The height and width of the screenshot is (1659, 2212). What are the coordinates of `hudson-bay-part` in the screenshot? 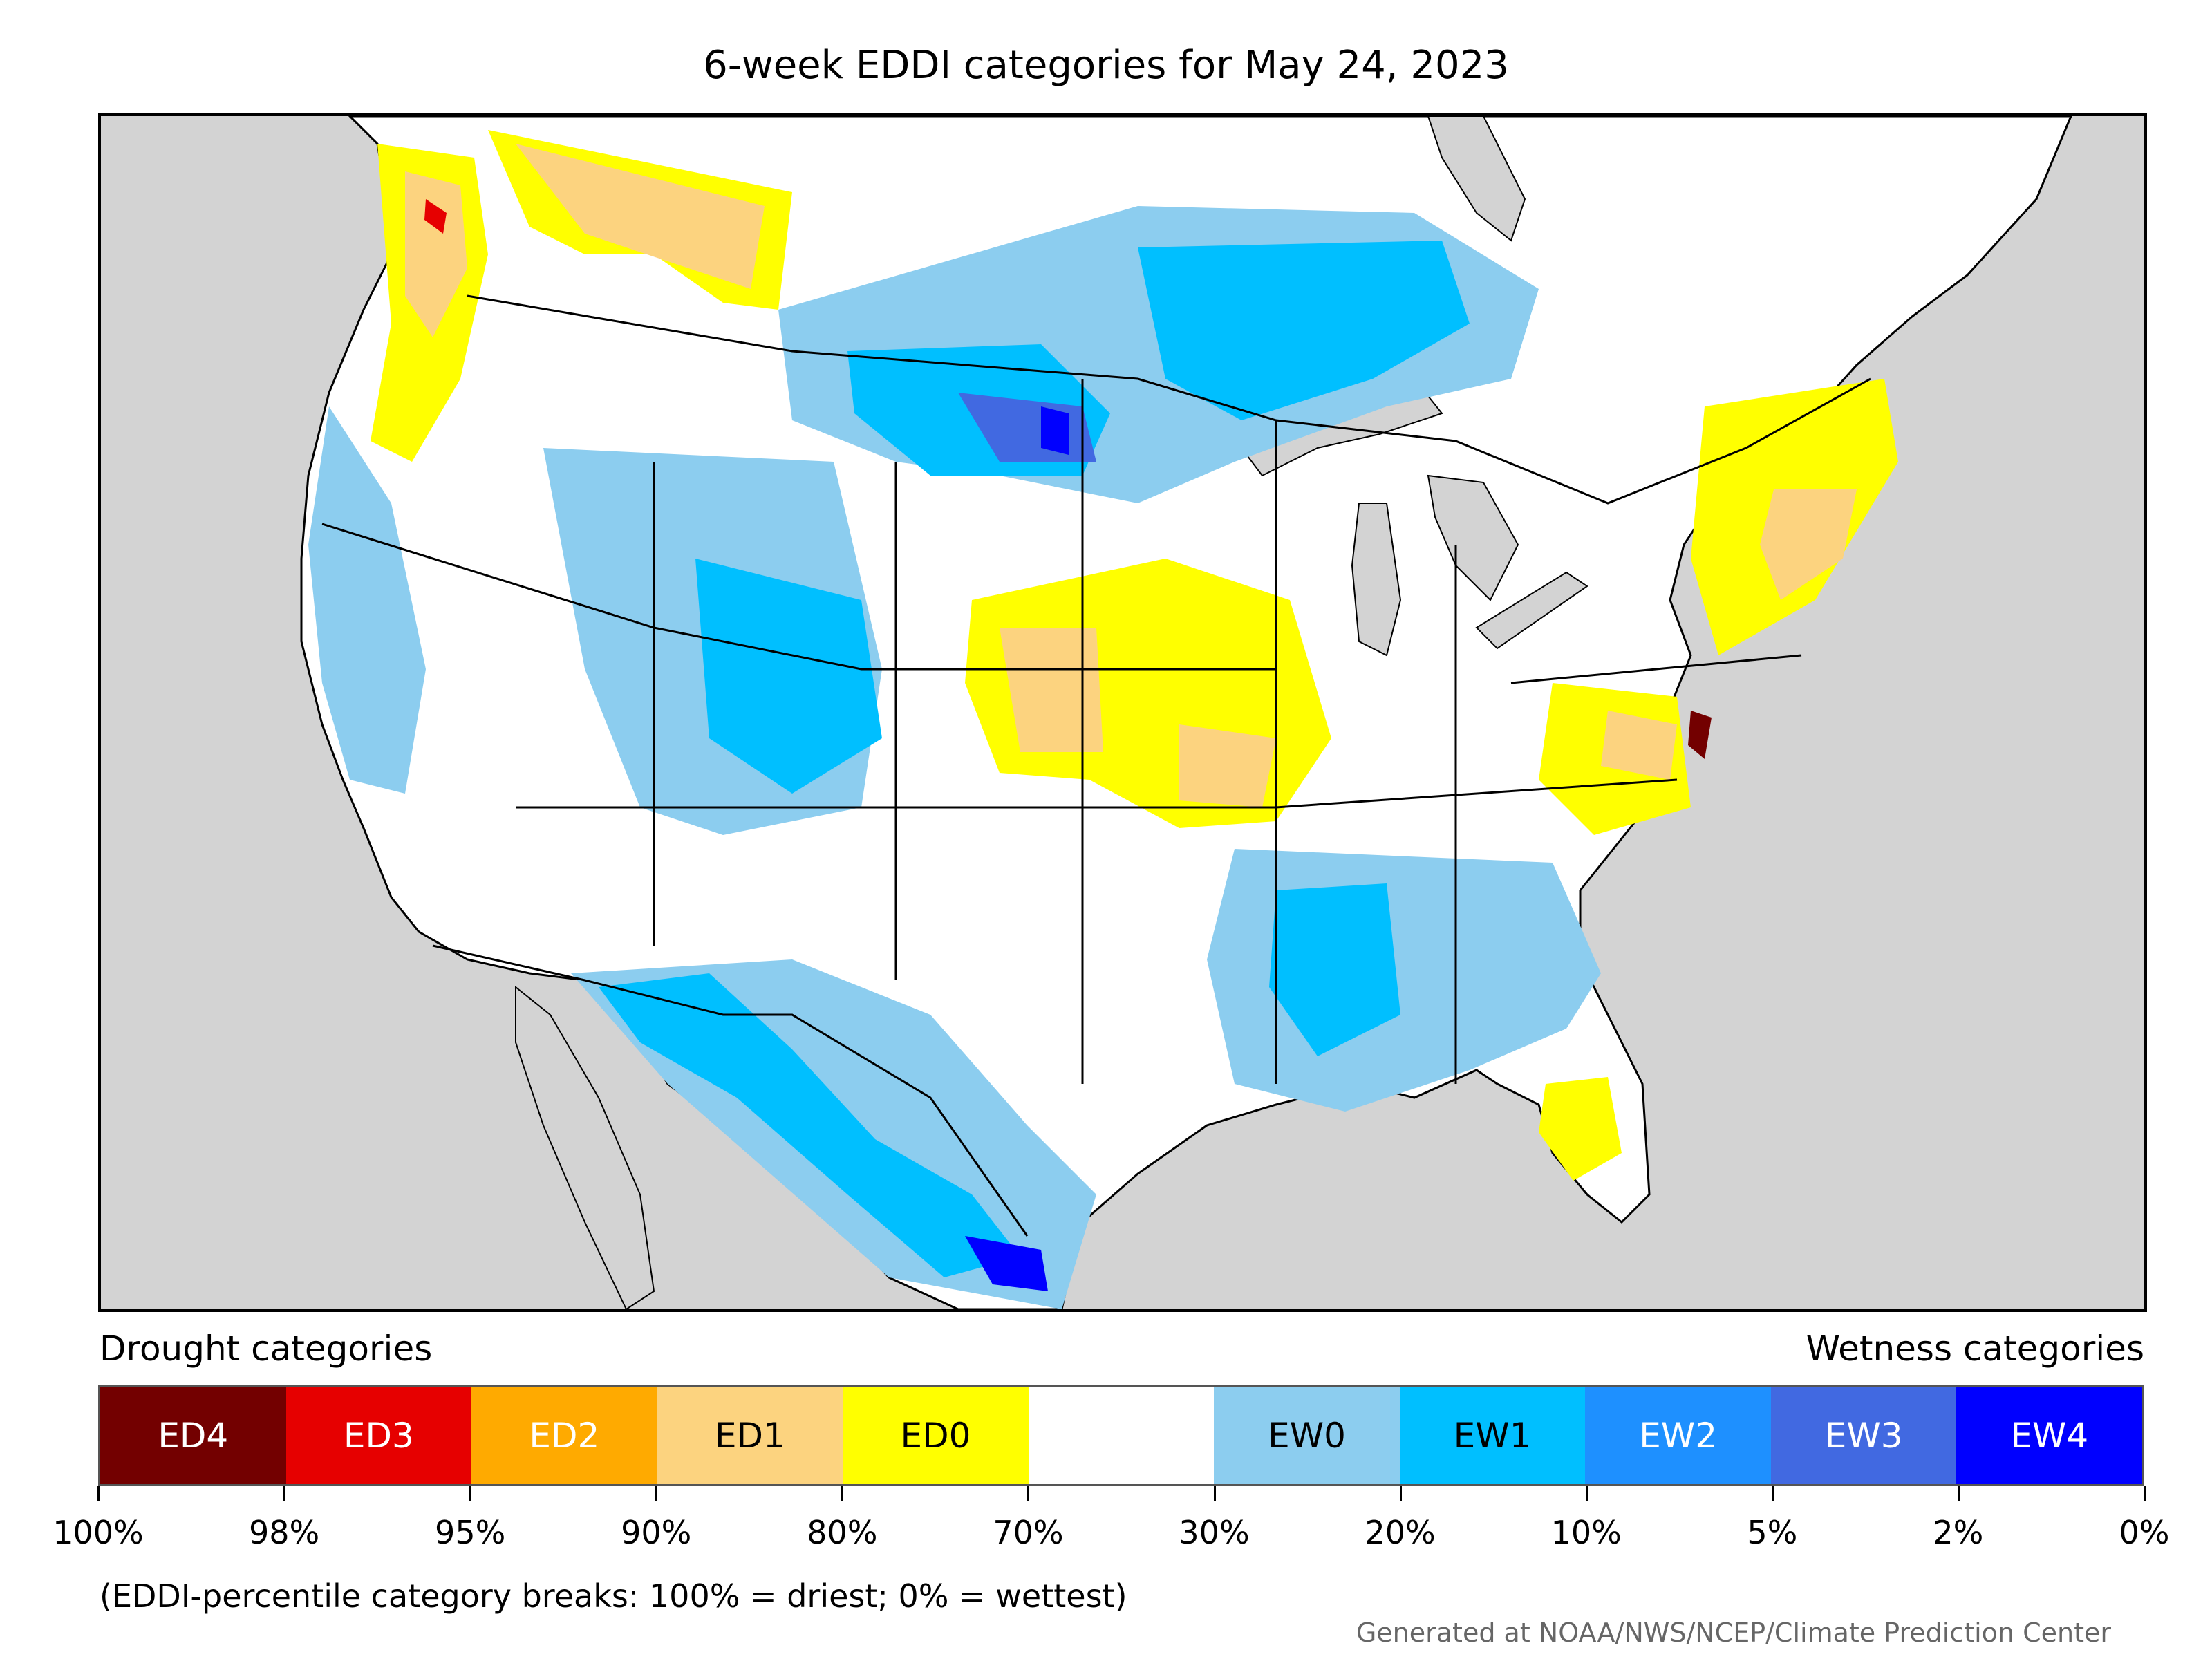 It's located at (1476, 179).